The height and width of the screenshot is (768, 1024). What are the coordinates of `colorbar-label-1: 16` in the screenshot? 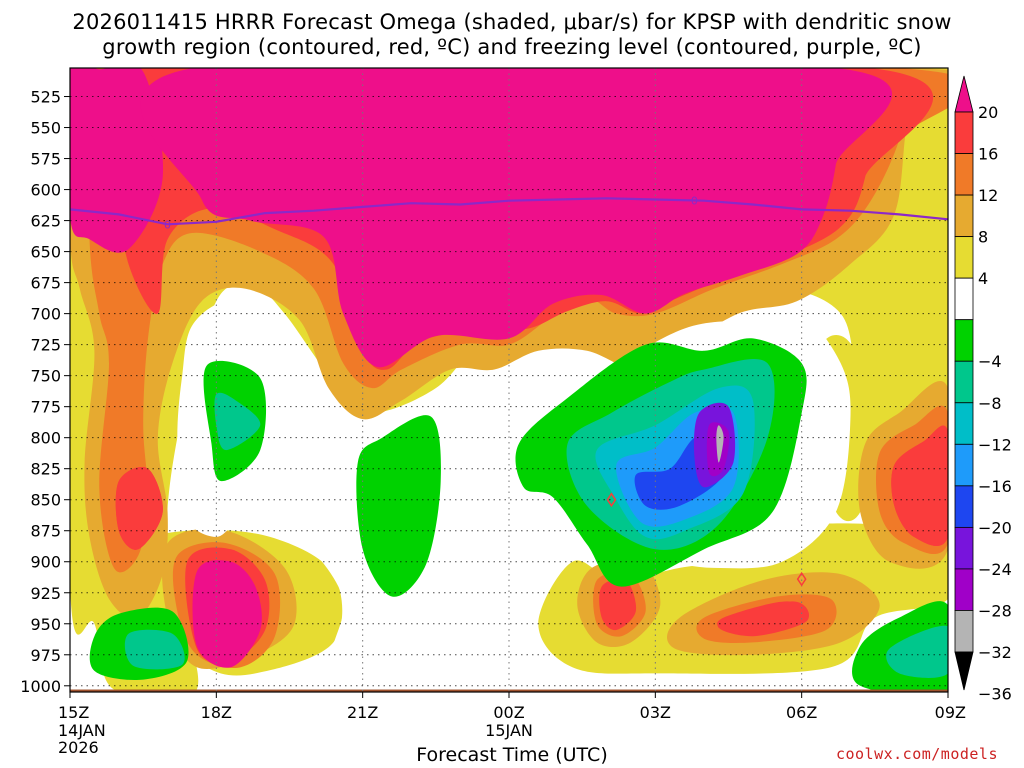 It's located at (988, 154).